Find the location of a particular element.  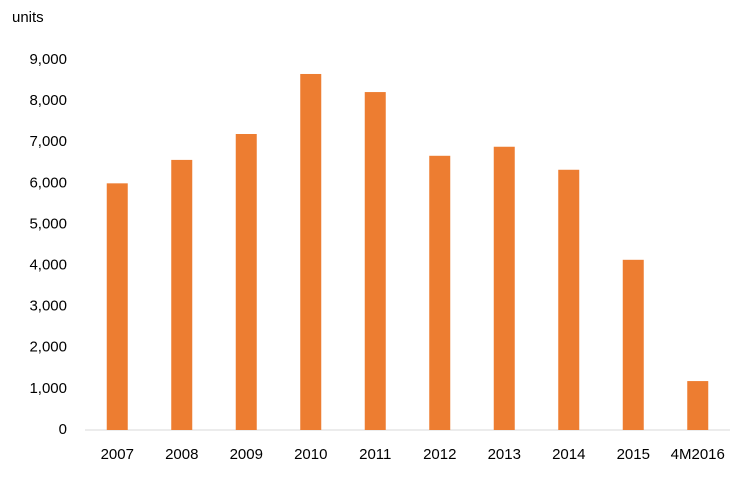

y-axis-label: units is located at coordinates (28, 17).